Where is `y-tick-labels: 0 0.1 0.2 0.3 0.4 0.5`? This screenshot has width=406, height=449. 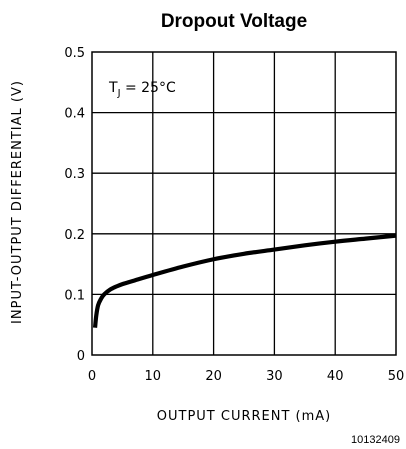
y-tick-labels: 0 0.1 0.2 0.3 0.4 0.5 is located at coordinates (74, 205).